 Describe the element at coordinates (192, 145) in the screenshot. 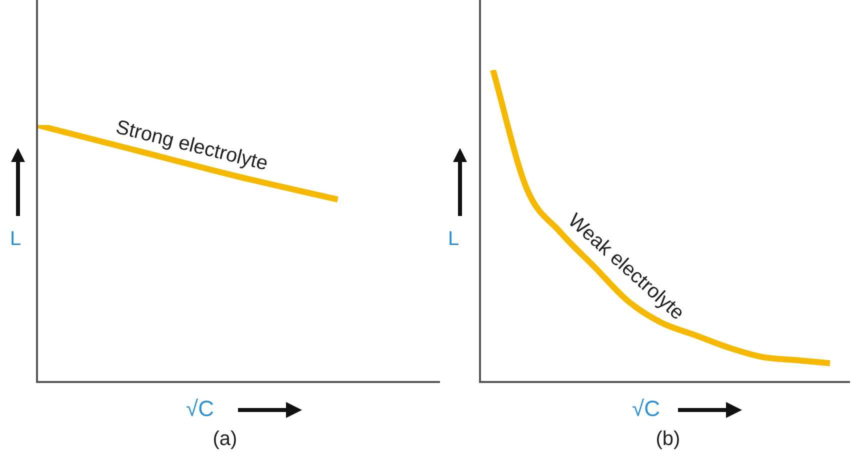

I see `annotation: Strong electrolyte` at that location.